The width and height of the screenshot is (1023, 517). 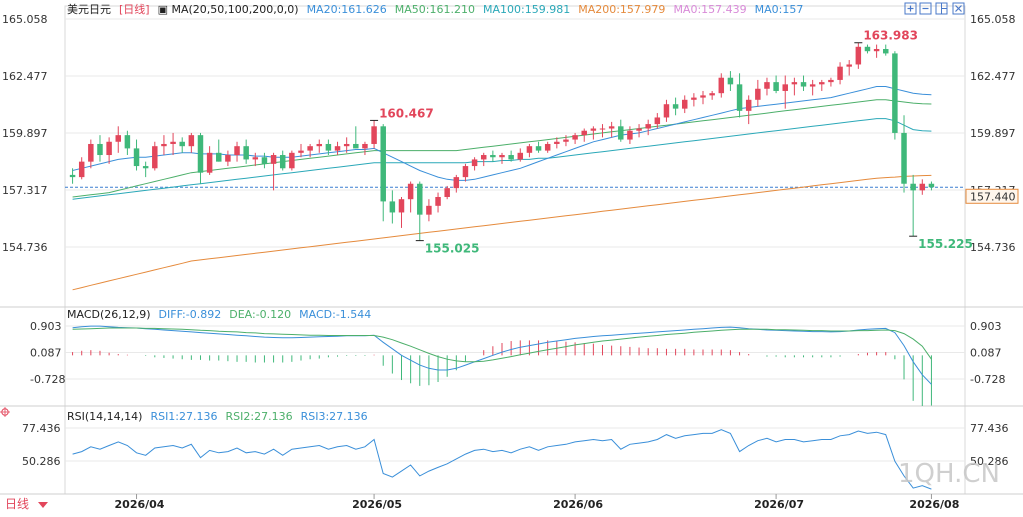 What do you see at coordinates (25, 133) in the screenshot?
I see `price-tick-left: 159.897` at bounding box center [25, 133].